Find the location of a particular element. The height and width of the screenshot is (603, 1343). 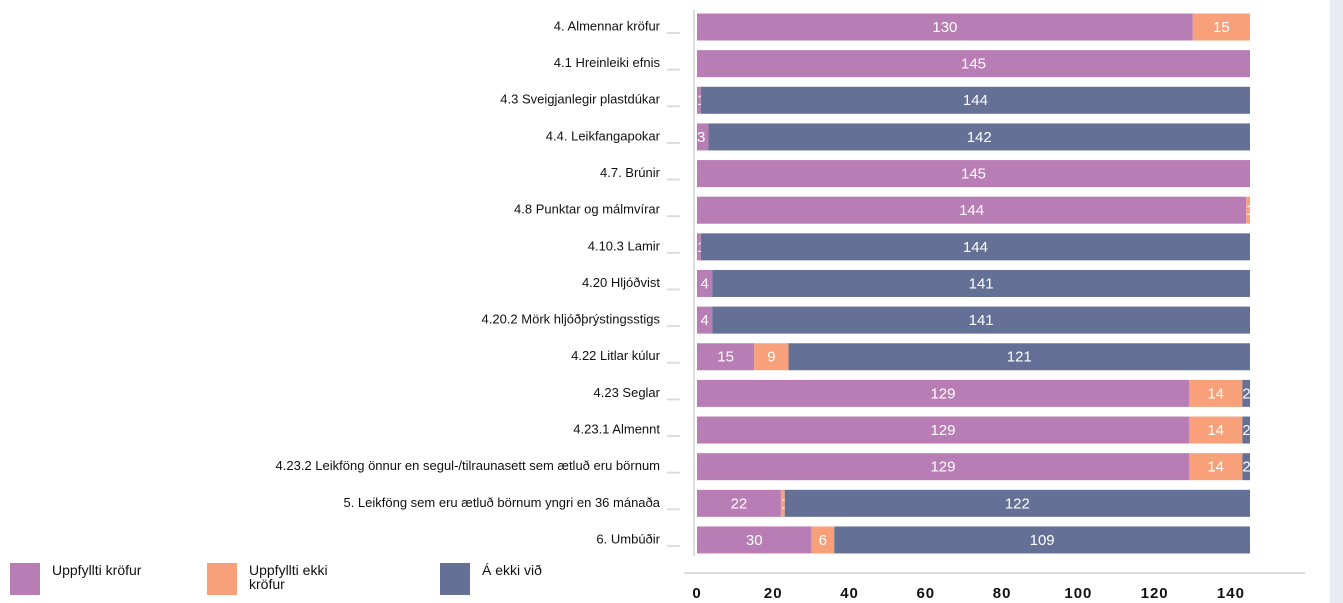

legend-item: Uppfyllti kröfur is located at coordinates (86, 579).